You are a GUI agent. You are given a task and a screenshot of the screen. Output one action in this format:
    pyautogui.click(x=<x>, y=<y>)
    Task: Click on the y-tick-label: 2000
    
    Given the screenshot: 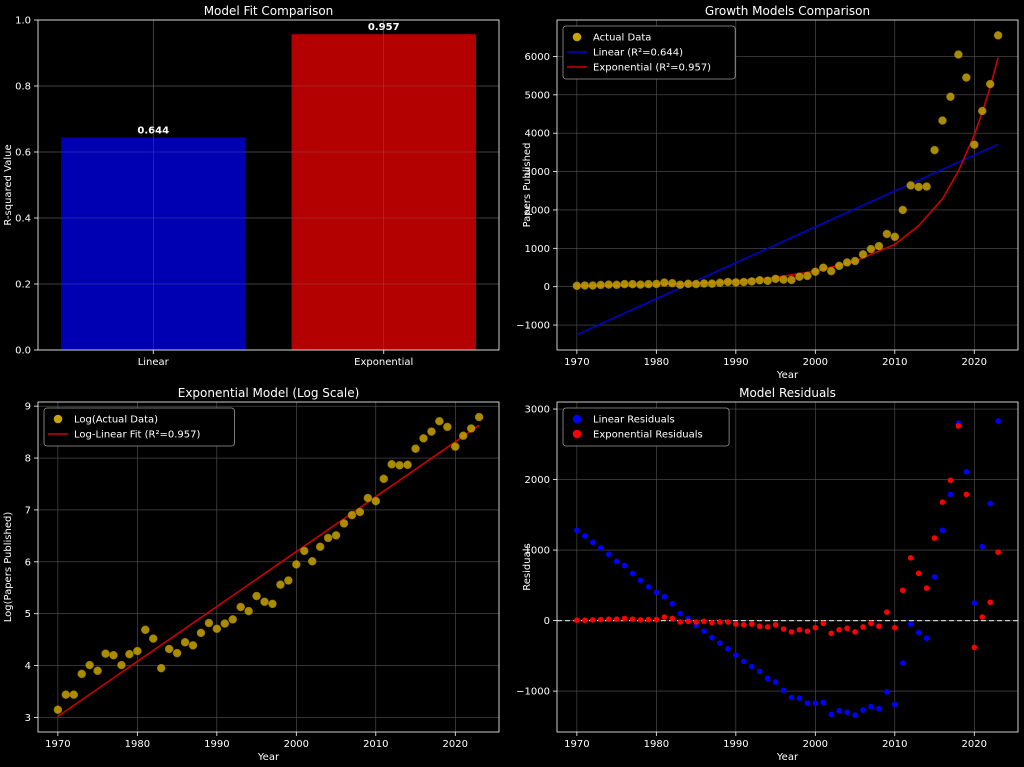 What is the action you would take?
    pyautogui.click(x=537, y=480)
    